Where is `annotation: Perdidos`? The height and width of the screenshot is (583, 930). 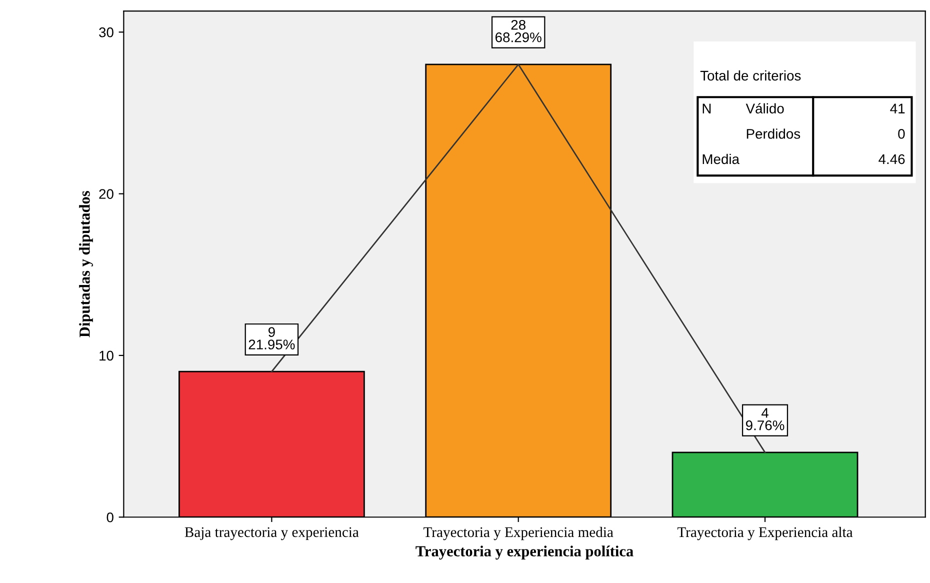
annotation: Perdidos is located at coordinates (773, 133).